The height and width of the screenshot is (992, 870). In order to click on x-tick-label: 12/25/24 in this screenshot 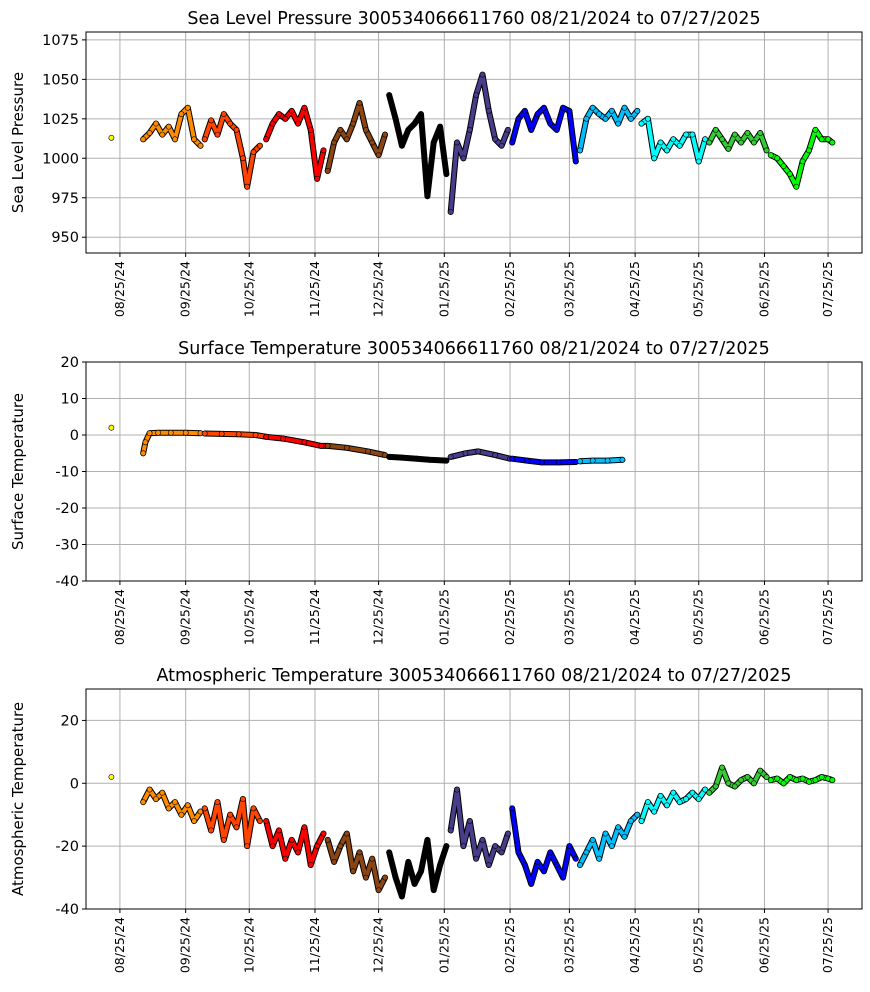, I will do `click(378, 945)`.